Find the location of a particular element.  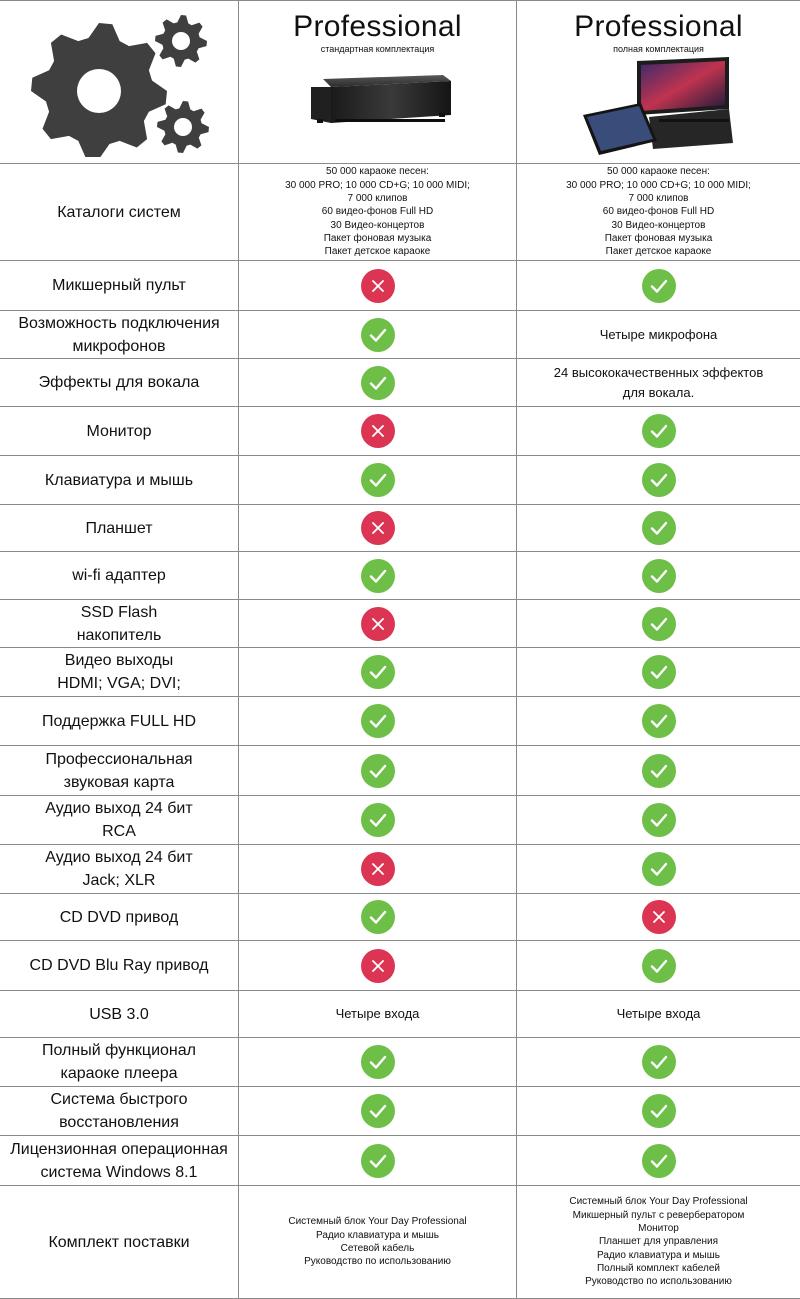

feature-label: Полный функционал караоке плеера is located at coordinates (119, 1062).